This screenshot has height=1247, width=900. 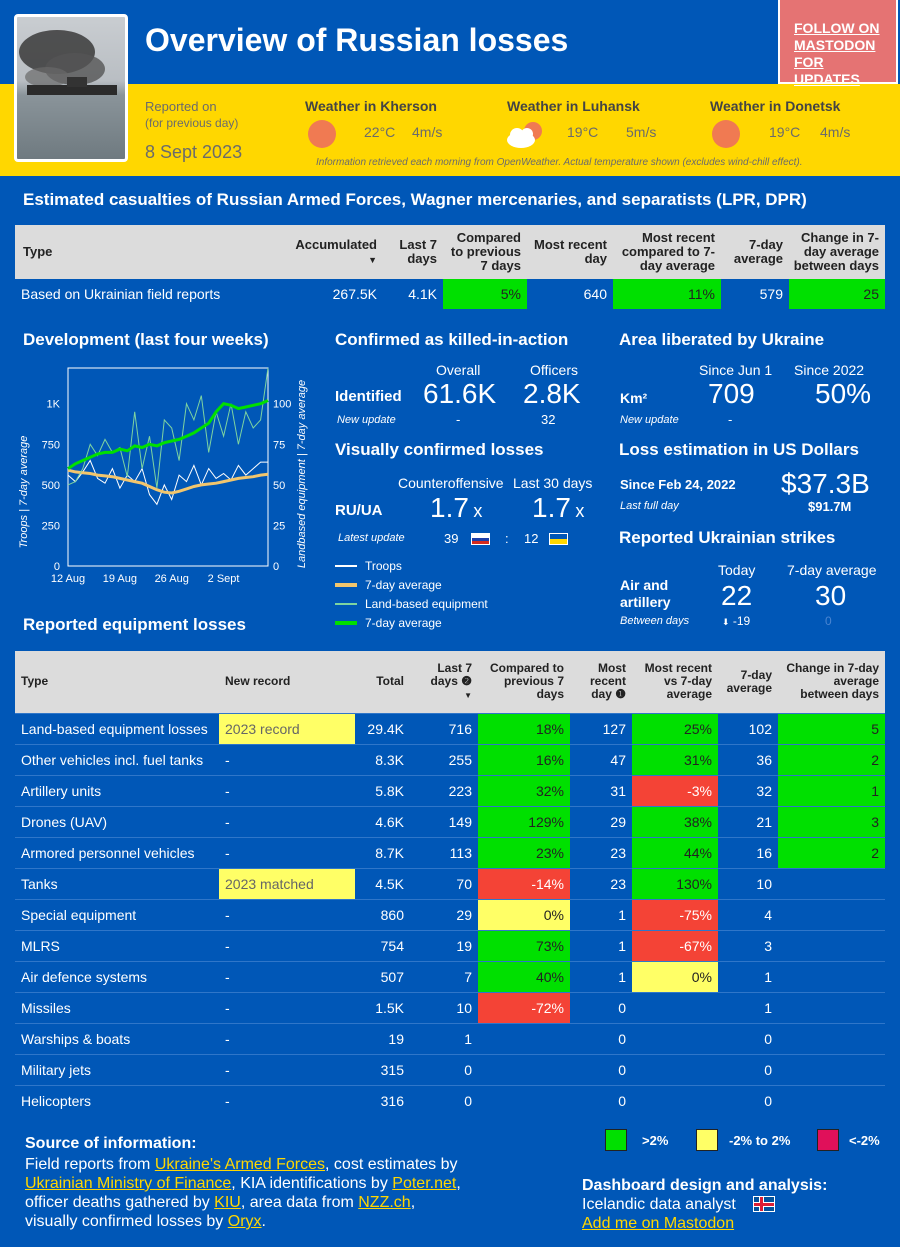 What do you see at coordinates (831, 821) in the screenshot?
I see `row-change: 3` at bounding box center [831, 821].